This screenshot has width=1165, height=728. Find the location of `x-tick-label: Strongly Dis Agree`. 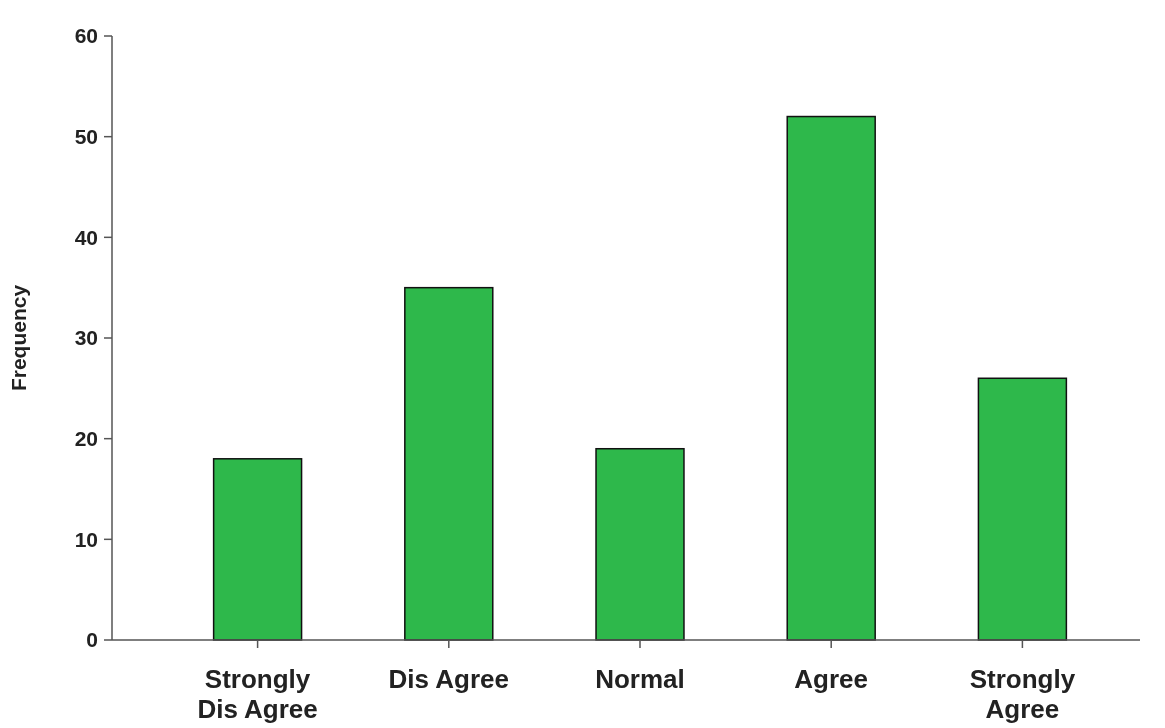

x-tick-label: Strongly Dis Agree is located at coordinates (257, 694).